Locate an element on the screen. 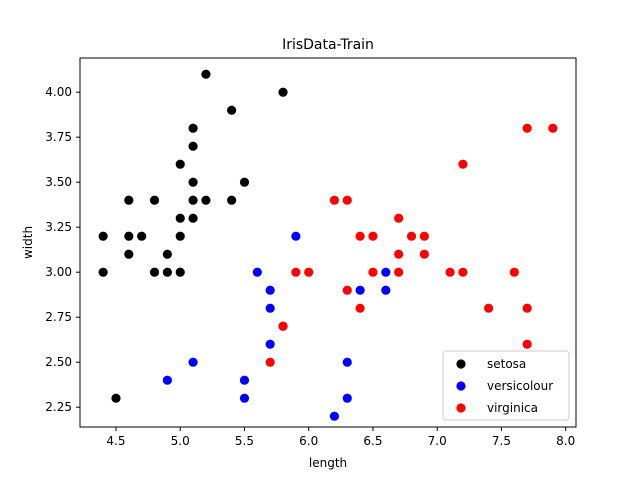 The width and height of the screenshot is (640, 480). x-tick-label: 8.0 is located at coordinates (565, 441).